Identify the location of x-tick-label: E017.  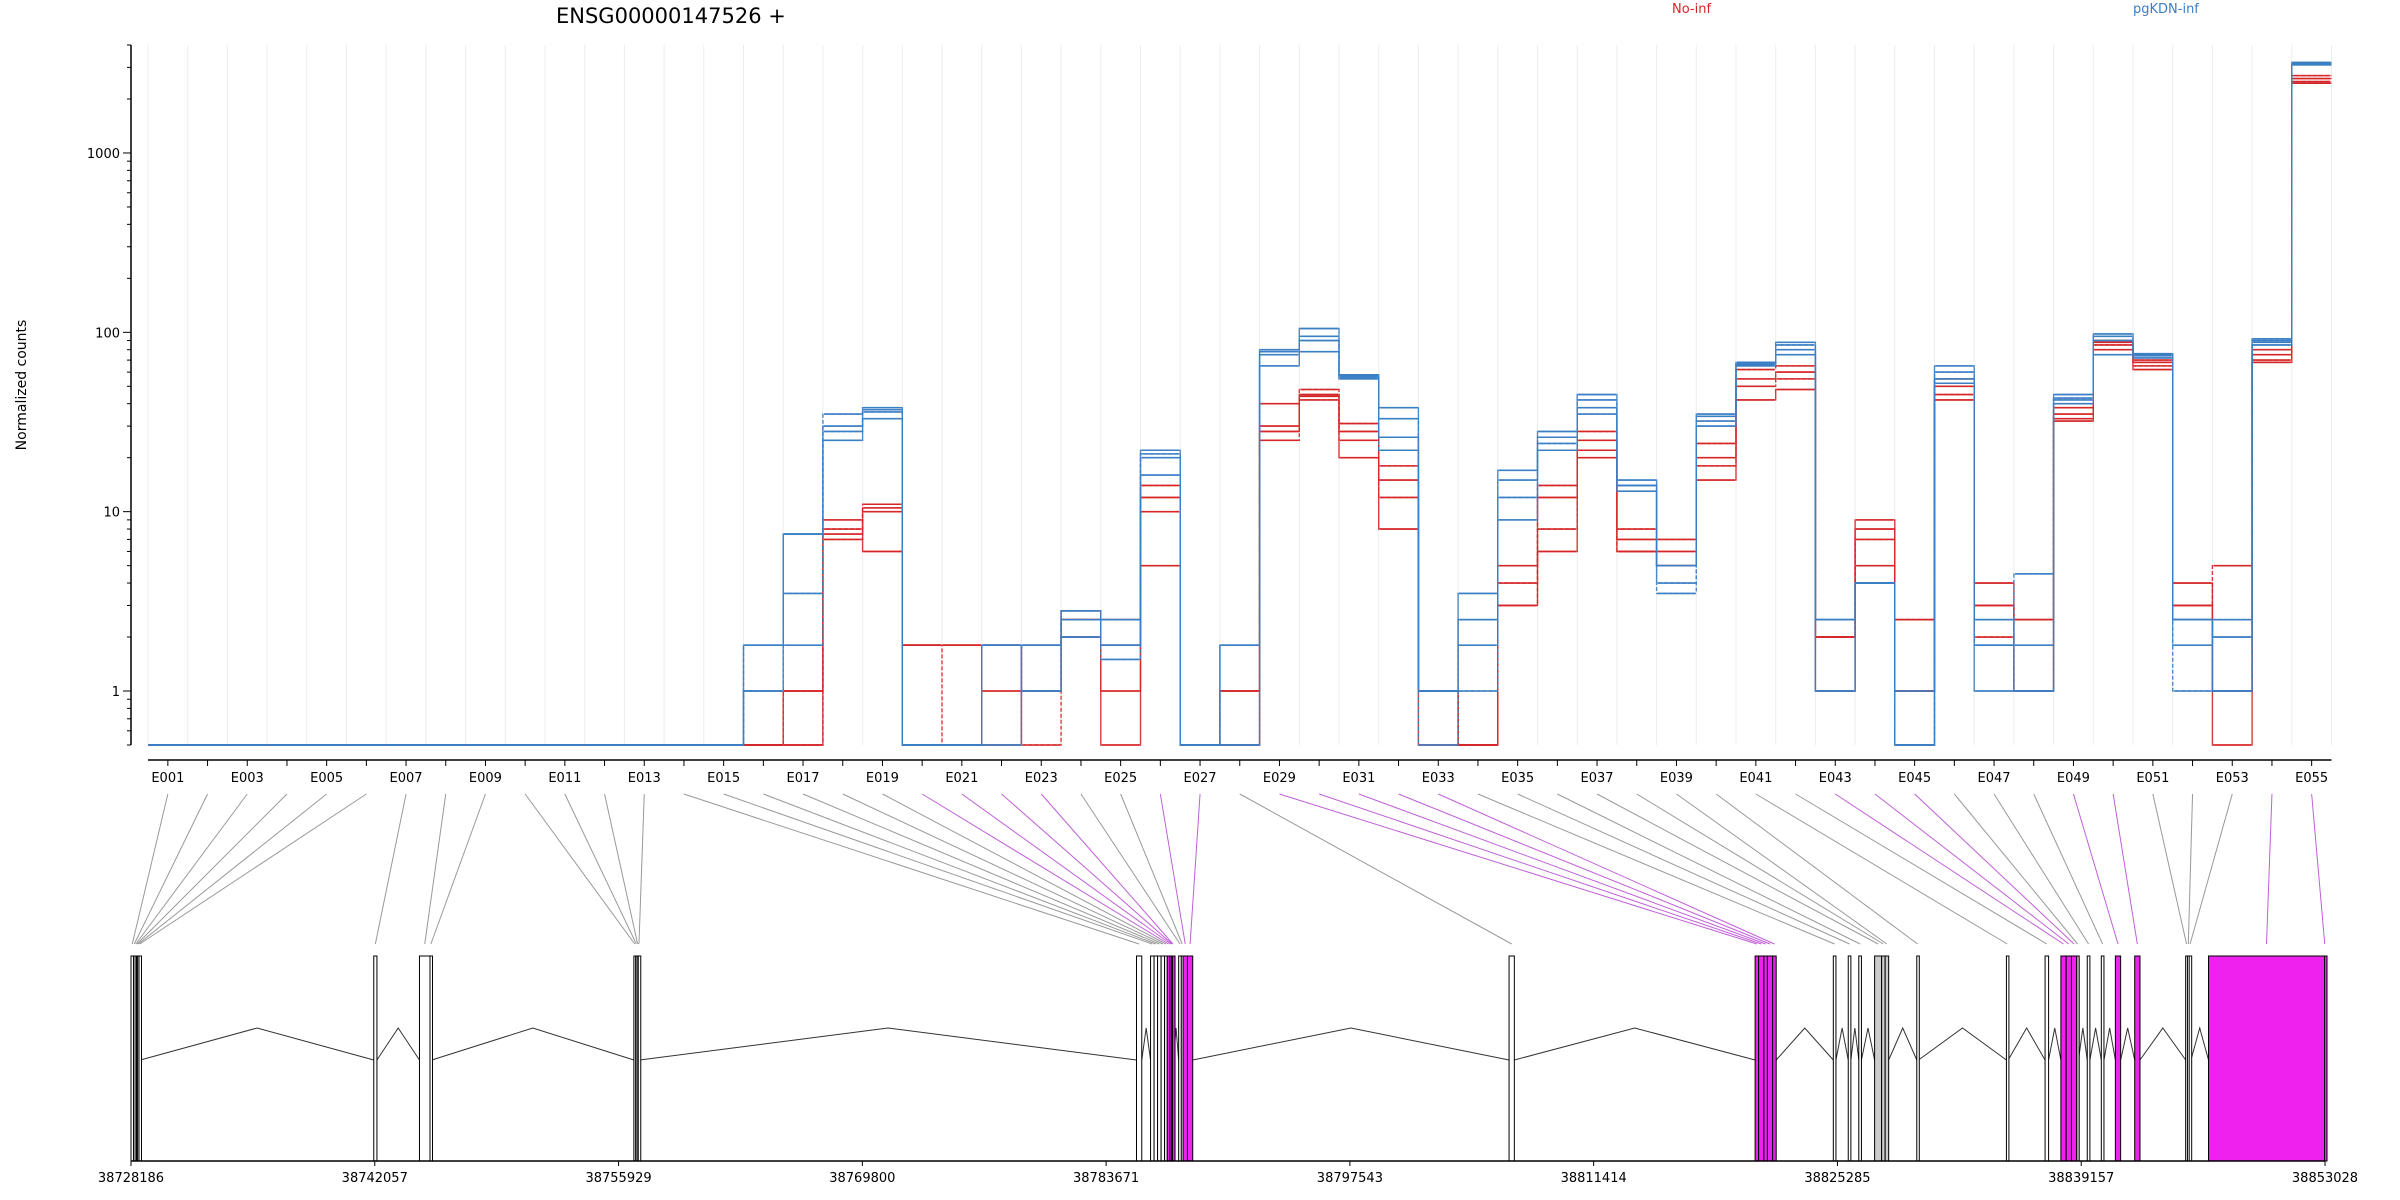
(803, 778).